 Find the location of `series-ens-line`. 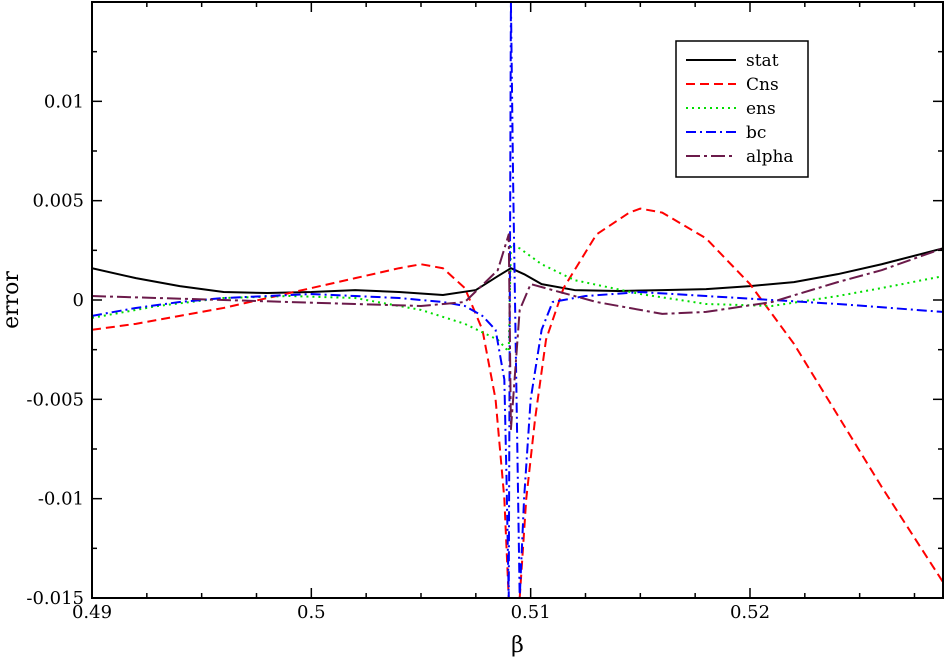

series-ens-line is located at coordinates (517, 298).